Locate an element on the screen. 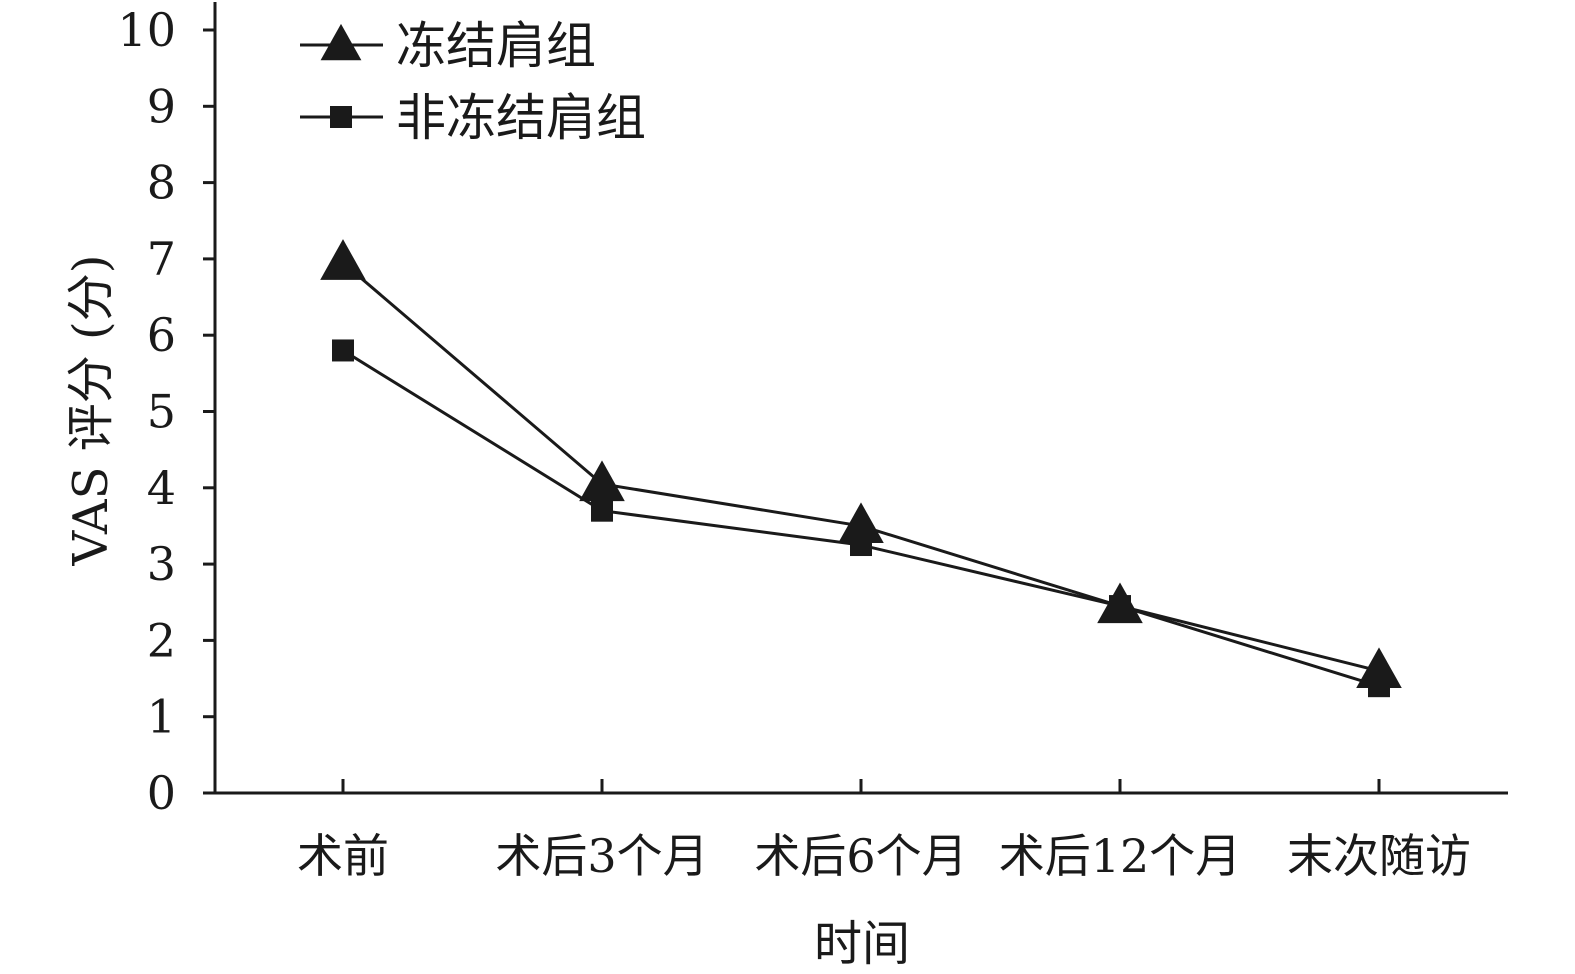 Image resolution: width=1575 pixels, height=974 pixels. legend-item: 冻结肩组 is located at coordinates (448, 46).